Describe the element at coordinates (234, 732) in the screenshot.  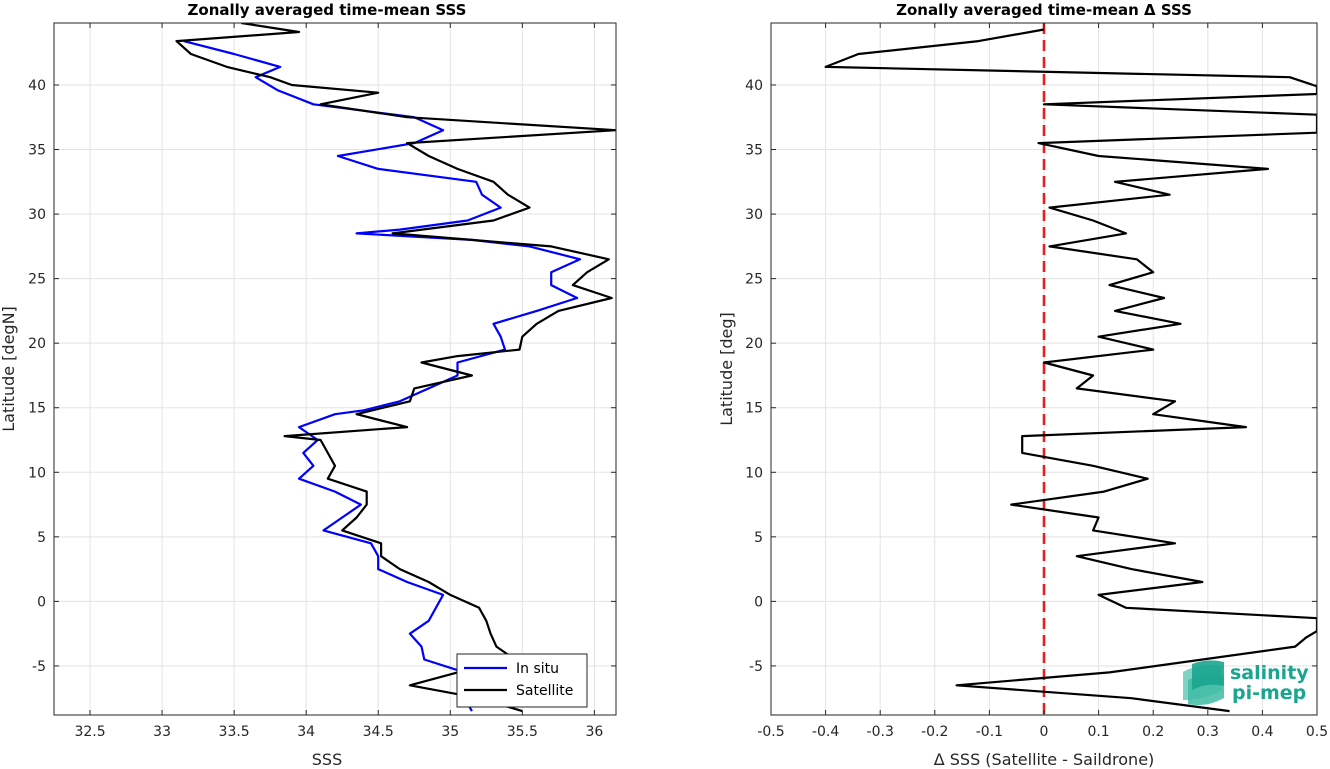
I see `left-x-tick-label: 33.5` at that location.